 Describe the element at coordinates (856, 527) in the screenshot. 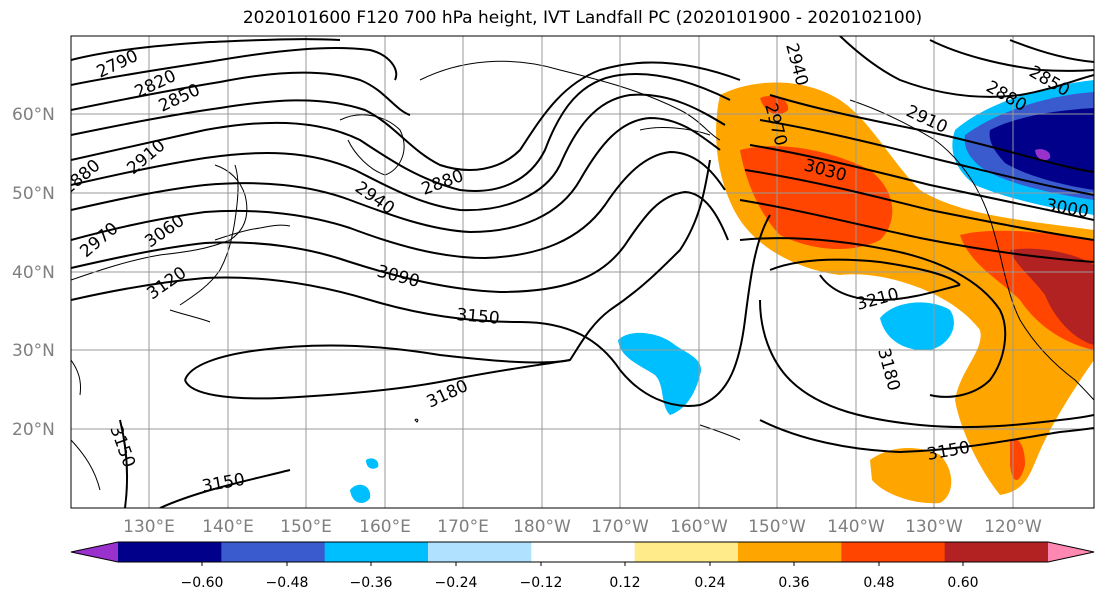

I see `lon-label: 140°W` at that location.